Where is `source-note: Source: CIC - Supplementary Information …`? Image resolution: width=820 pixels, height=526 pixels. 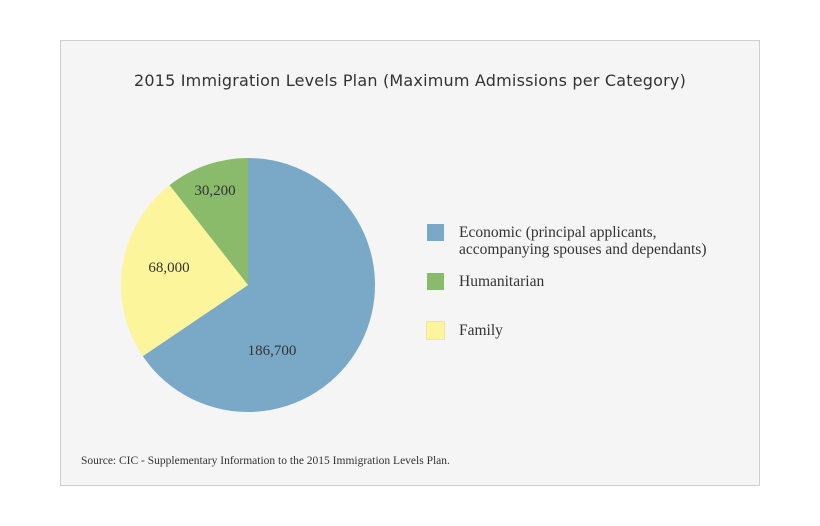 source-note: Source: CIC - Supplementary Information … is located at coordinates (265, 461).